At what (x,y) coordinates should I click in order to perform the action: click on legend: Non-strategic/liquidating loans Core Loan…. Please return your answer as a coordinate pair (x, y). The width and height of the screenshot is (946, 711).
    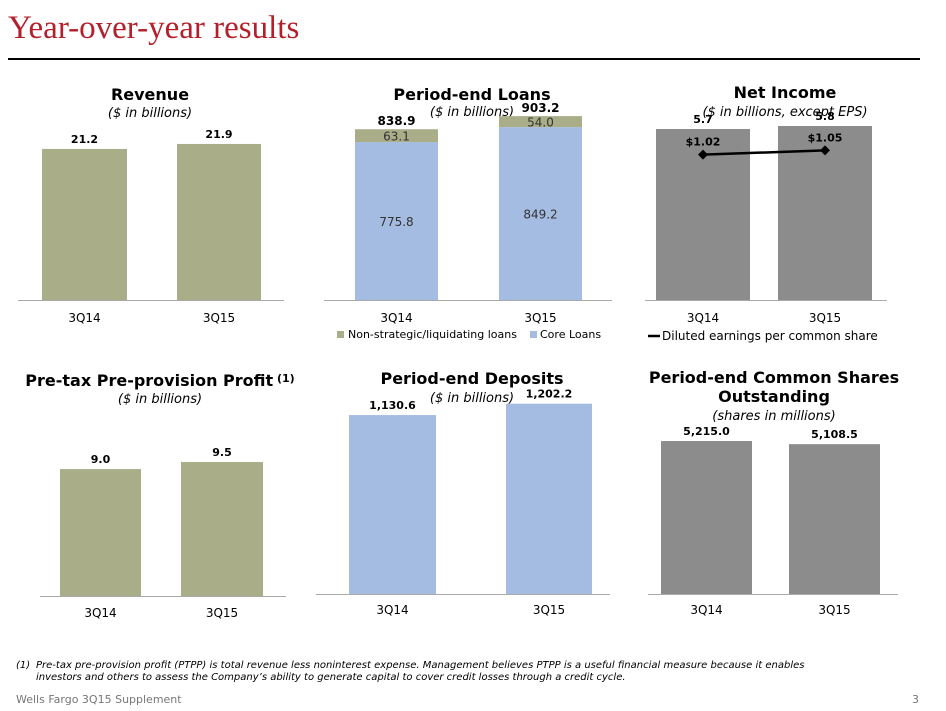
    Looking at the image, I should click on (469, 334).